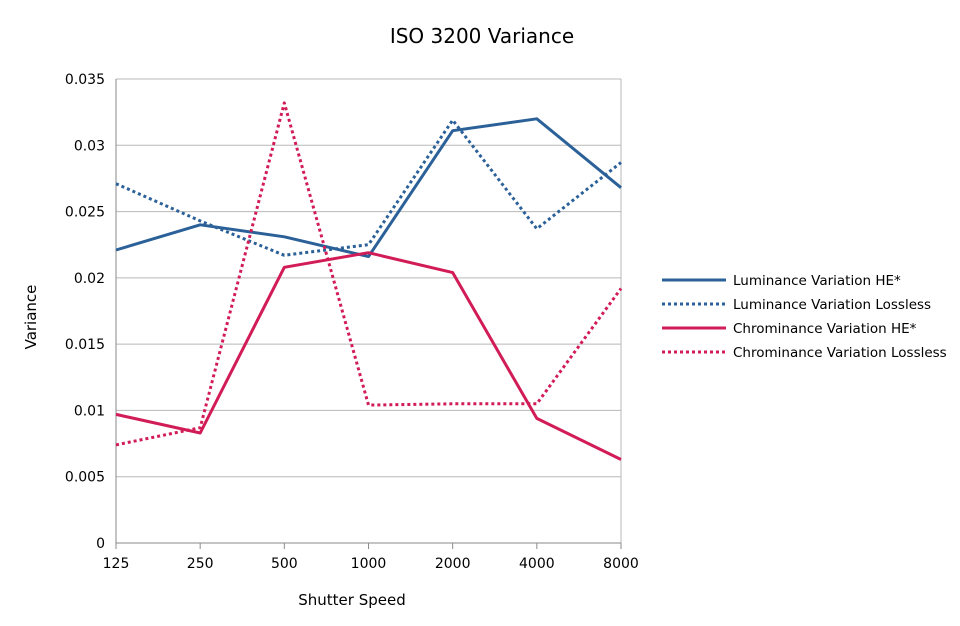 The image size is (960, 626). Describe the element at coordinates (537, 564) in the screenshot. I see `x-tick-label: 4000` at that location.